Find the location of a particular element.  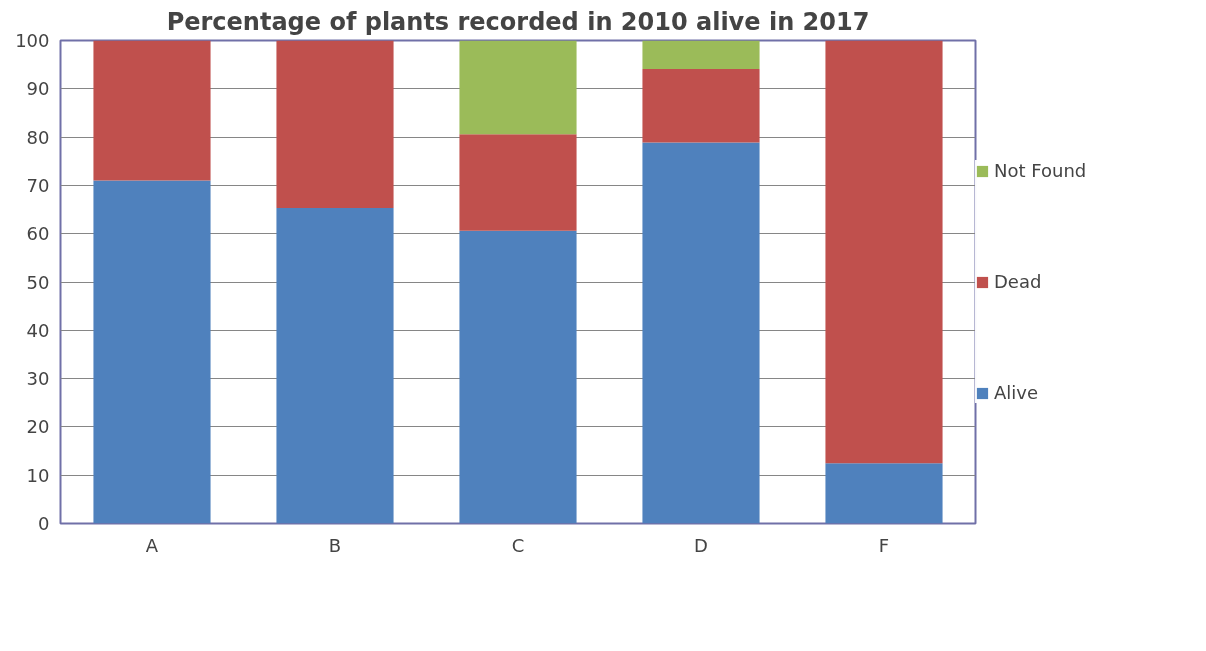

y-tick-label: 0 is located at coordinates (44, 523).